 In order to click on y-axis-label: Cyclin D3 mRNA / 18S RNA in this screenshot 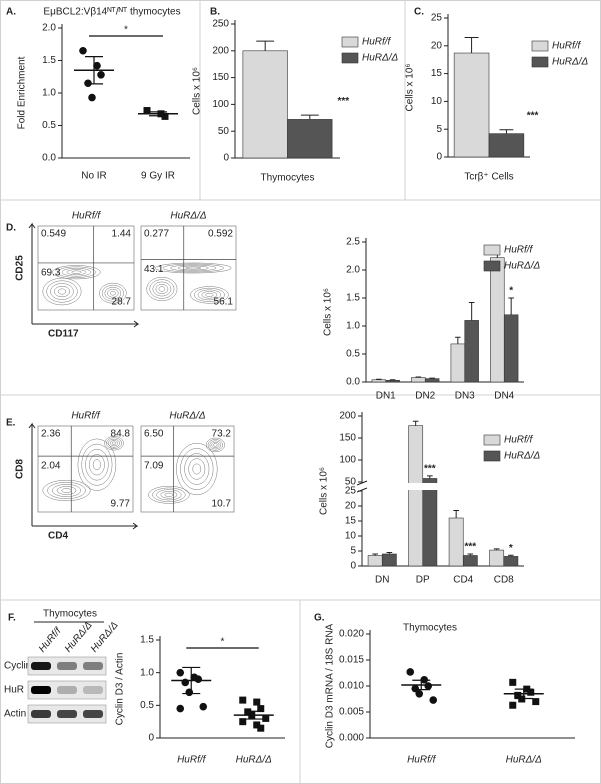, I will do `click(330, 685)`.